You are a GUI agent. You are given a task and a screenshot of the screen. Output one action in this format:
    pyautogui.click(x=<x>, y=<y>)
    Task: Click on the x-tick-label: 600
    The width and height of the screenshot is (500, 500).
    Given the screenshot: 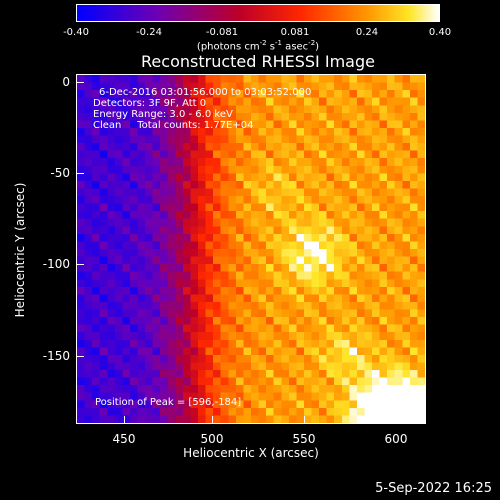 What is the action you would take?
    pyautogui.click(x=396, y=439)
    